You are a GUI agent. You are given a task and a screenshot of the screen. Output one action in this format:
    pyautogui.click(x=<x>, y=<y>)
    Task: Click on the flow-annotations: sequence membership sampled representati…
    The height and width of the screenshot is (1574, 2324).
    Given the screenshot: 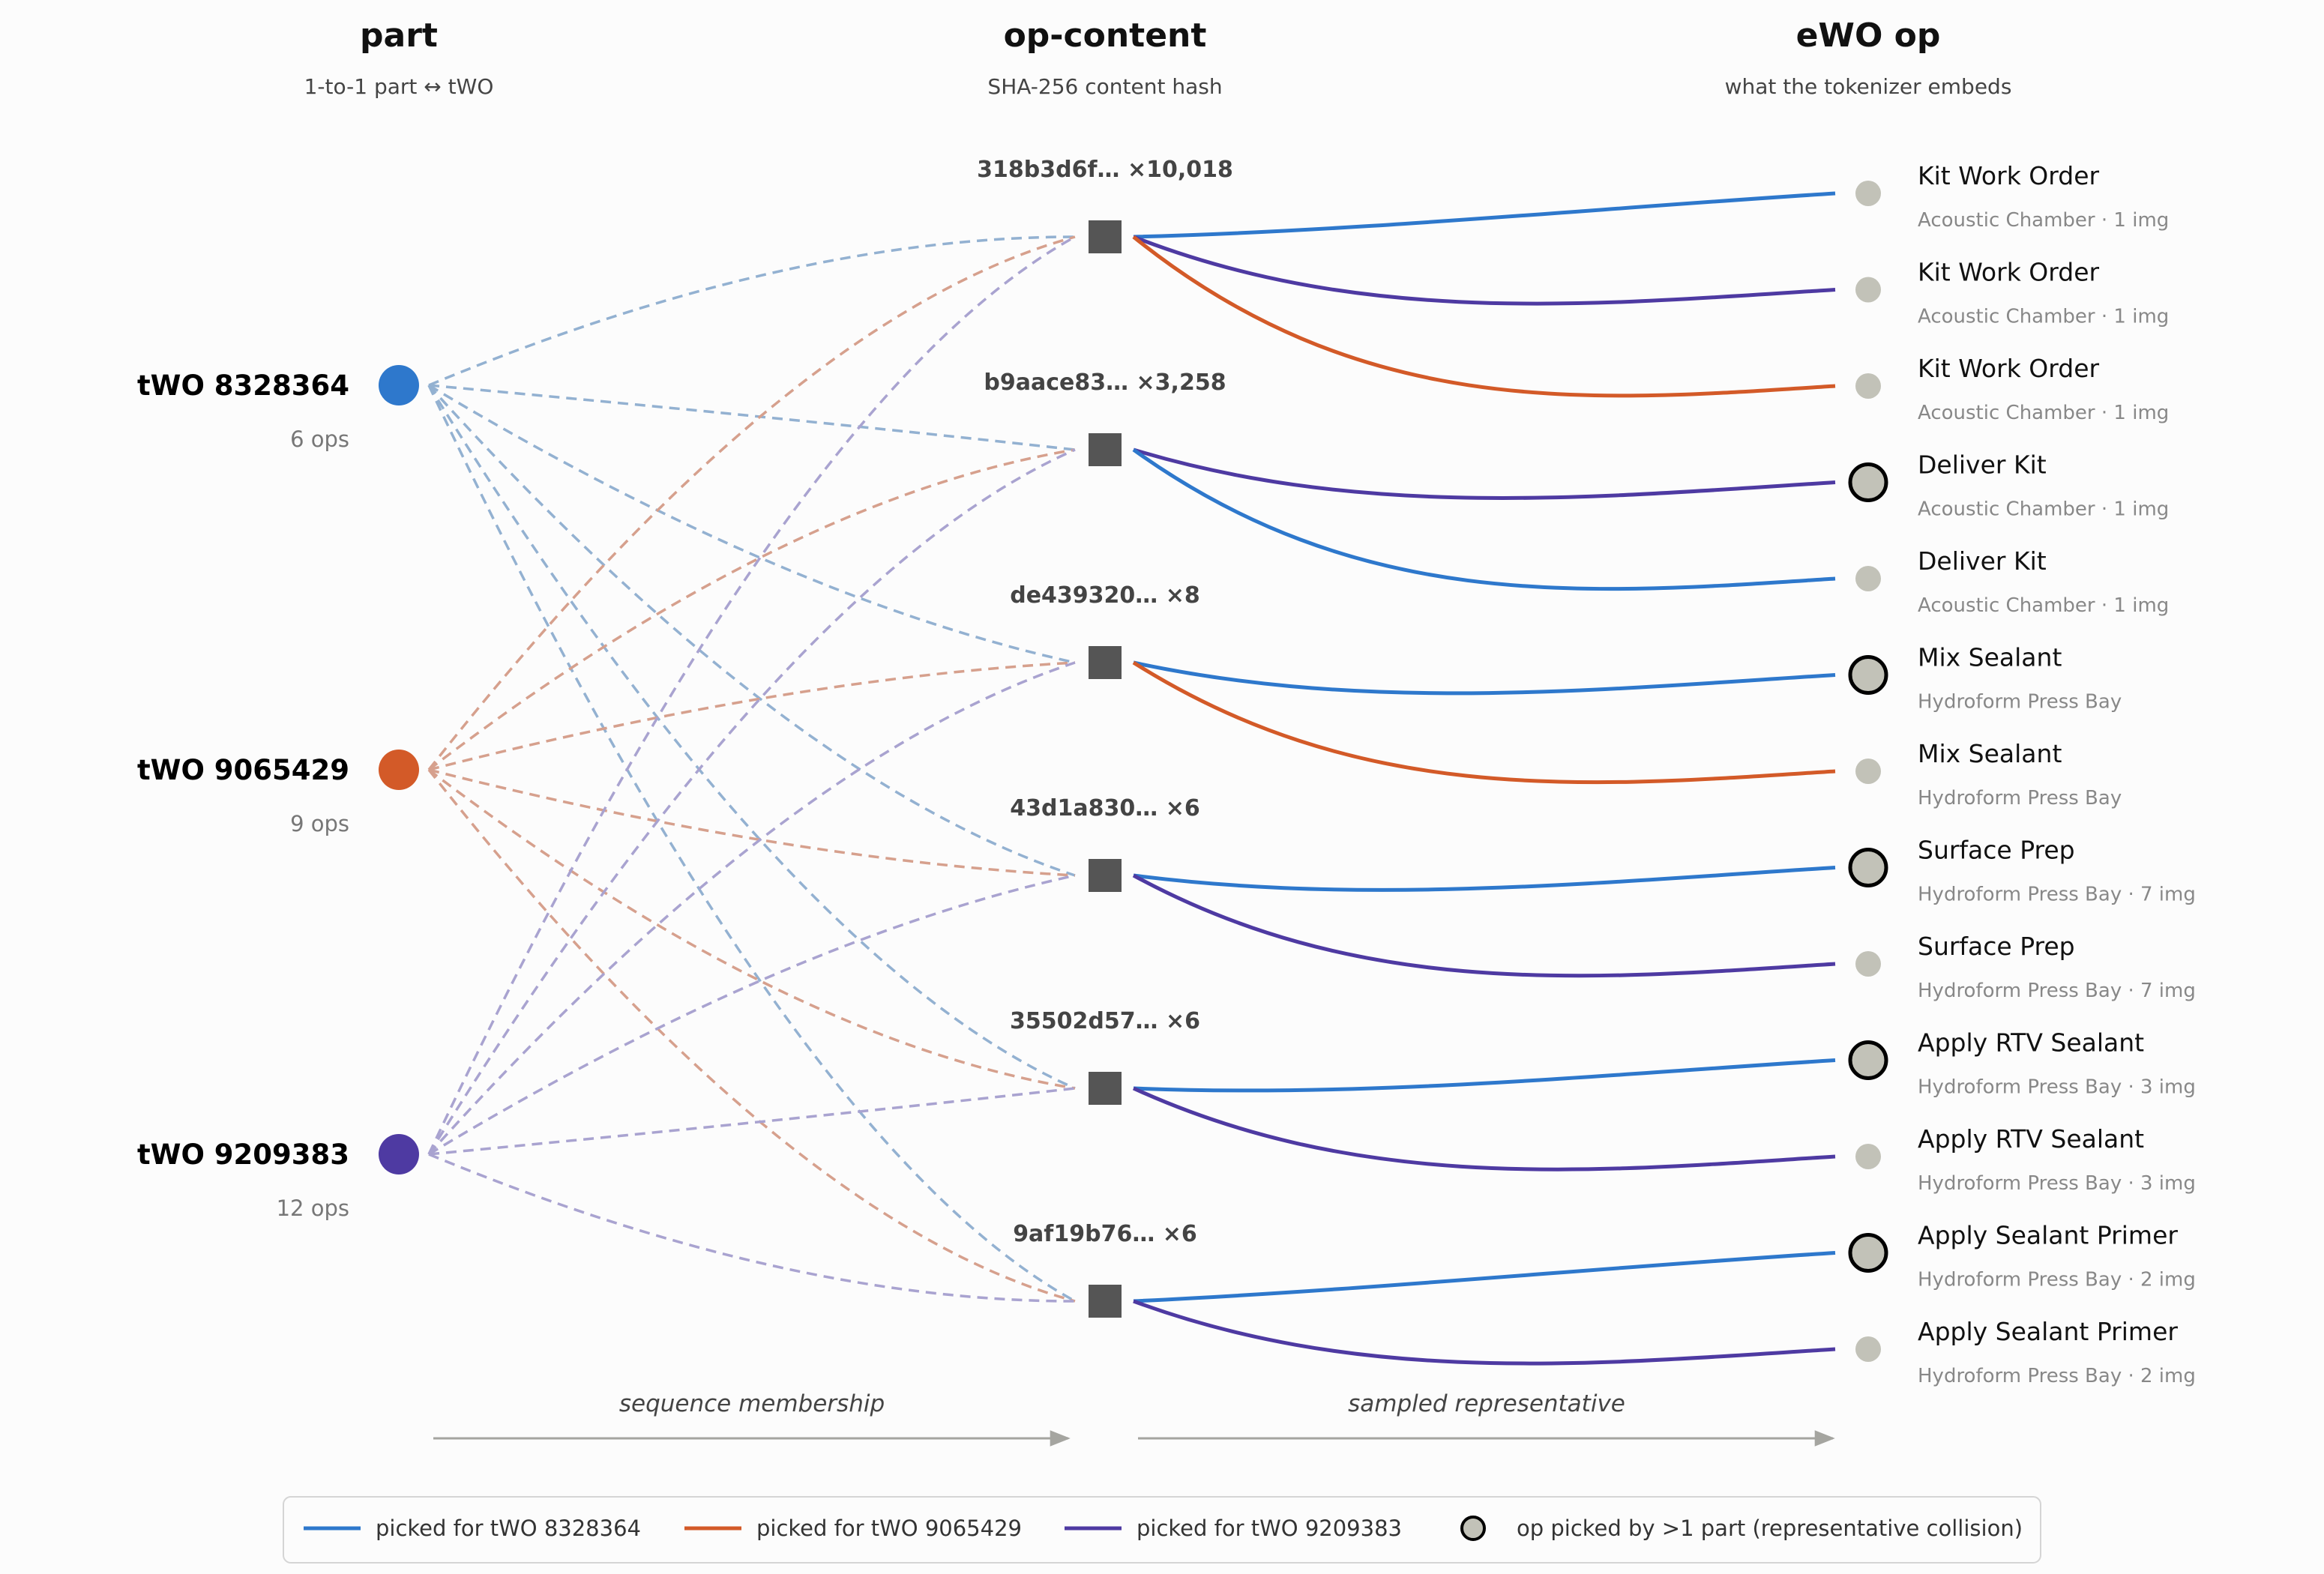 What is the action you would take?
    pyautogui.click(x=1134, y=1418)
    